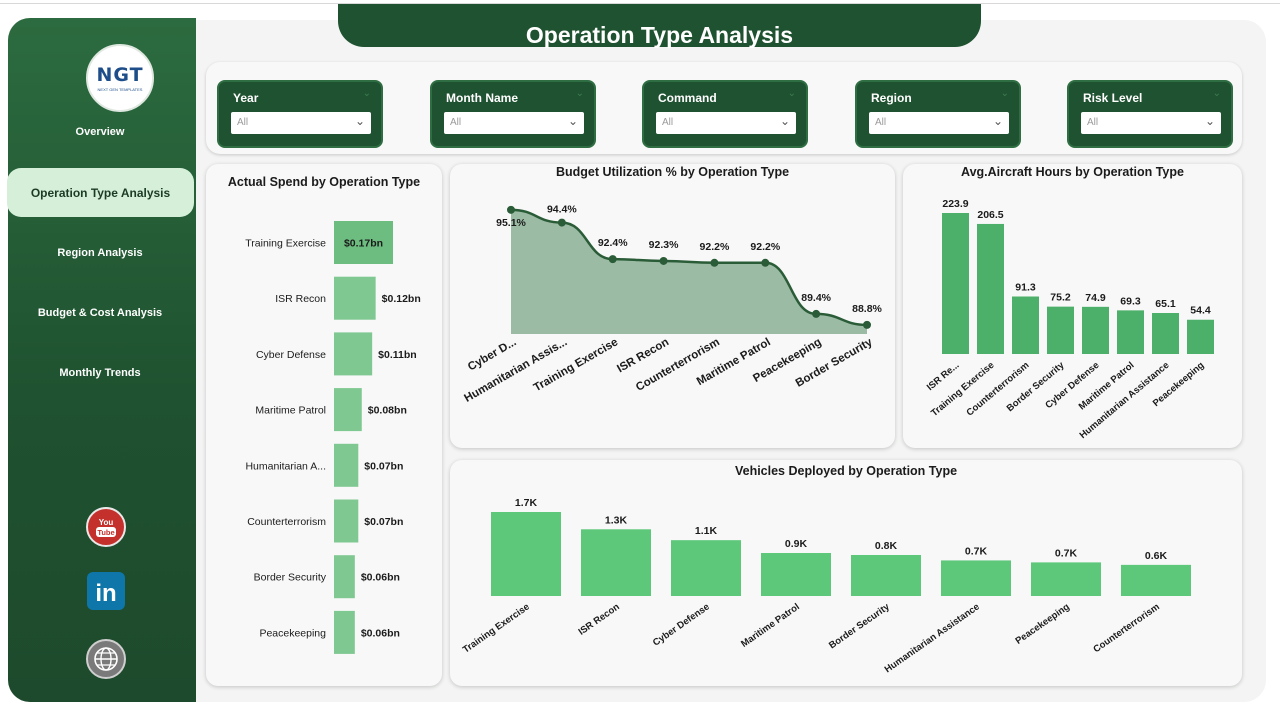  I want to click on filter-label: Month Name, so click(482, 98).